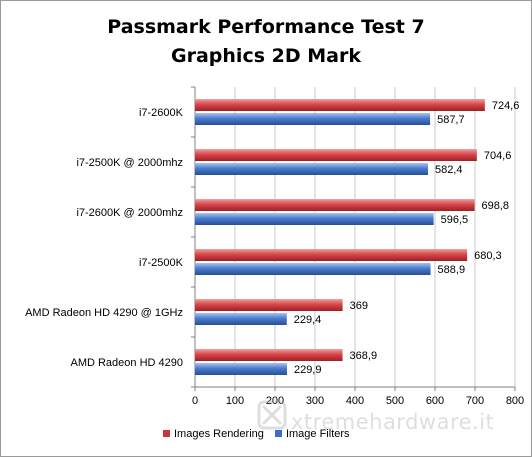  What do you see at coordinates (308, 320) in the screenshot?
I see `data-label: 229,4` at bounding box center [308, 320].